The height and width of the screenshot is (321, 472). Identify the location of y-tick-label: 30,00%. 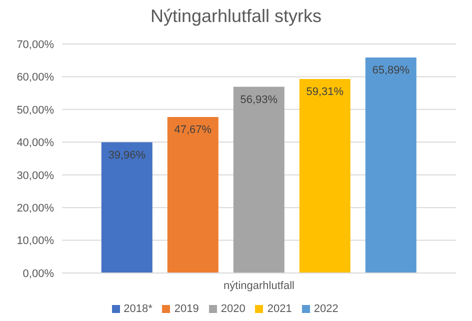
(35, 176).